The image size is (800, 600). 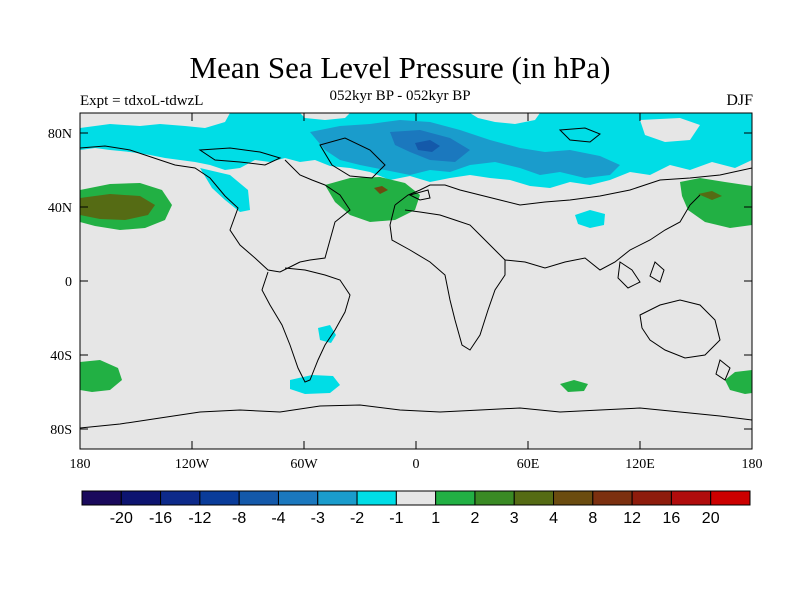 What do you see at coordinates (225, 190) in the screenshot?
I see `canada-anomaly-cyan` at bounding box center [225, 190].